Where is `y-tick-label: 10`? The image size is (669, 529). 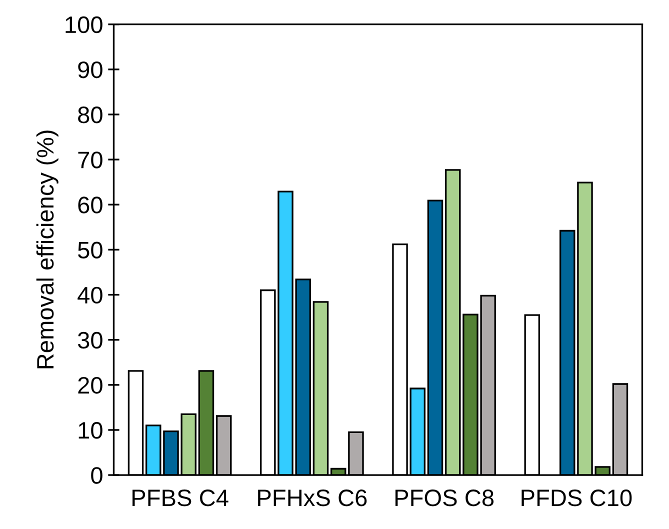
y-tick-label: 10 is located at coordinates (90, 430).